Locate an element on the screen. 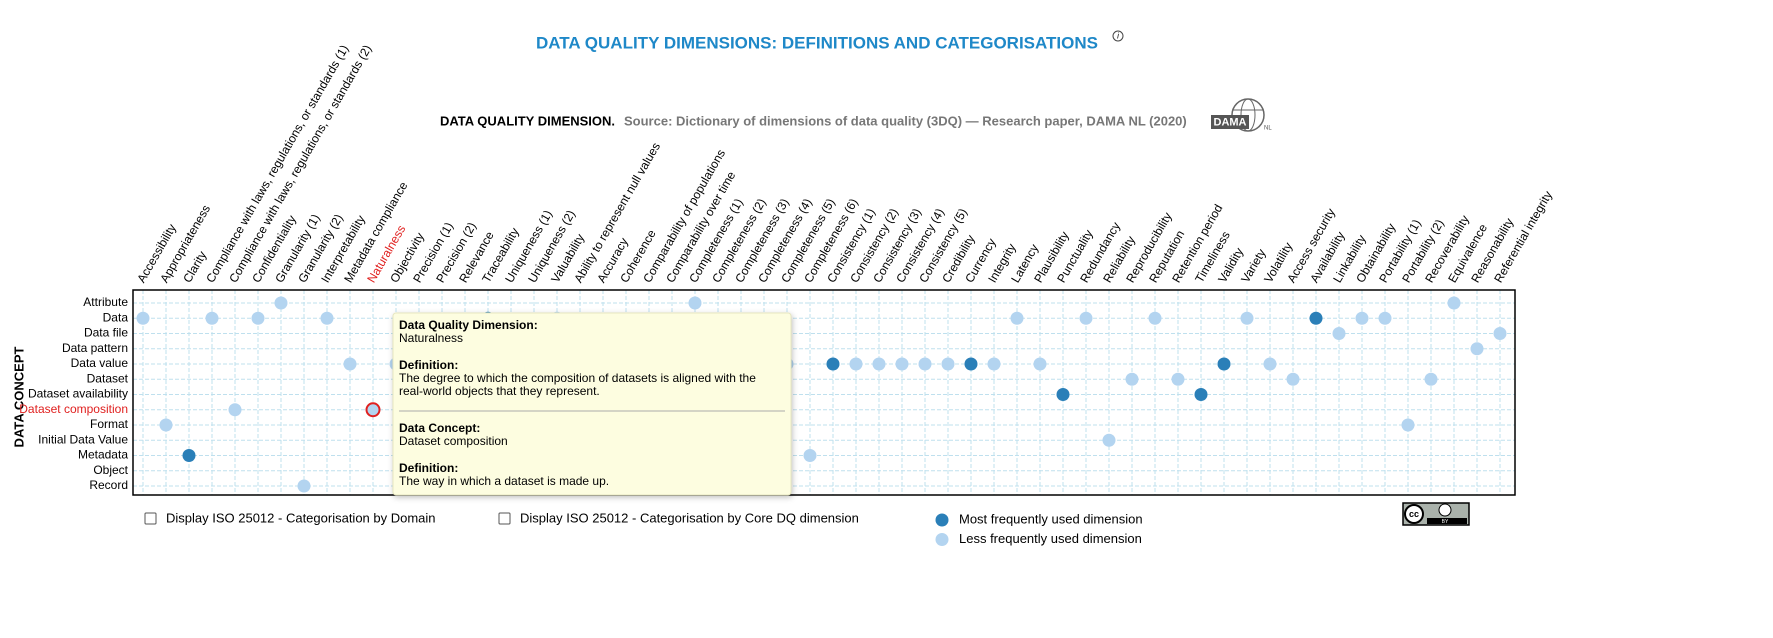 Image resolution: width=1773 pixels, height=638 pixels. logo-suffix: NL is located at coordinates (1268, 129).